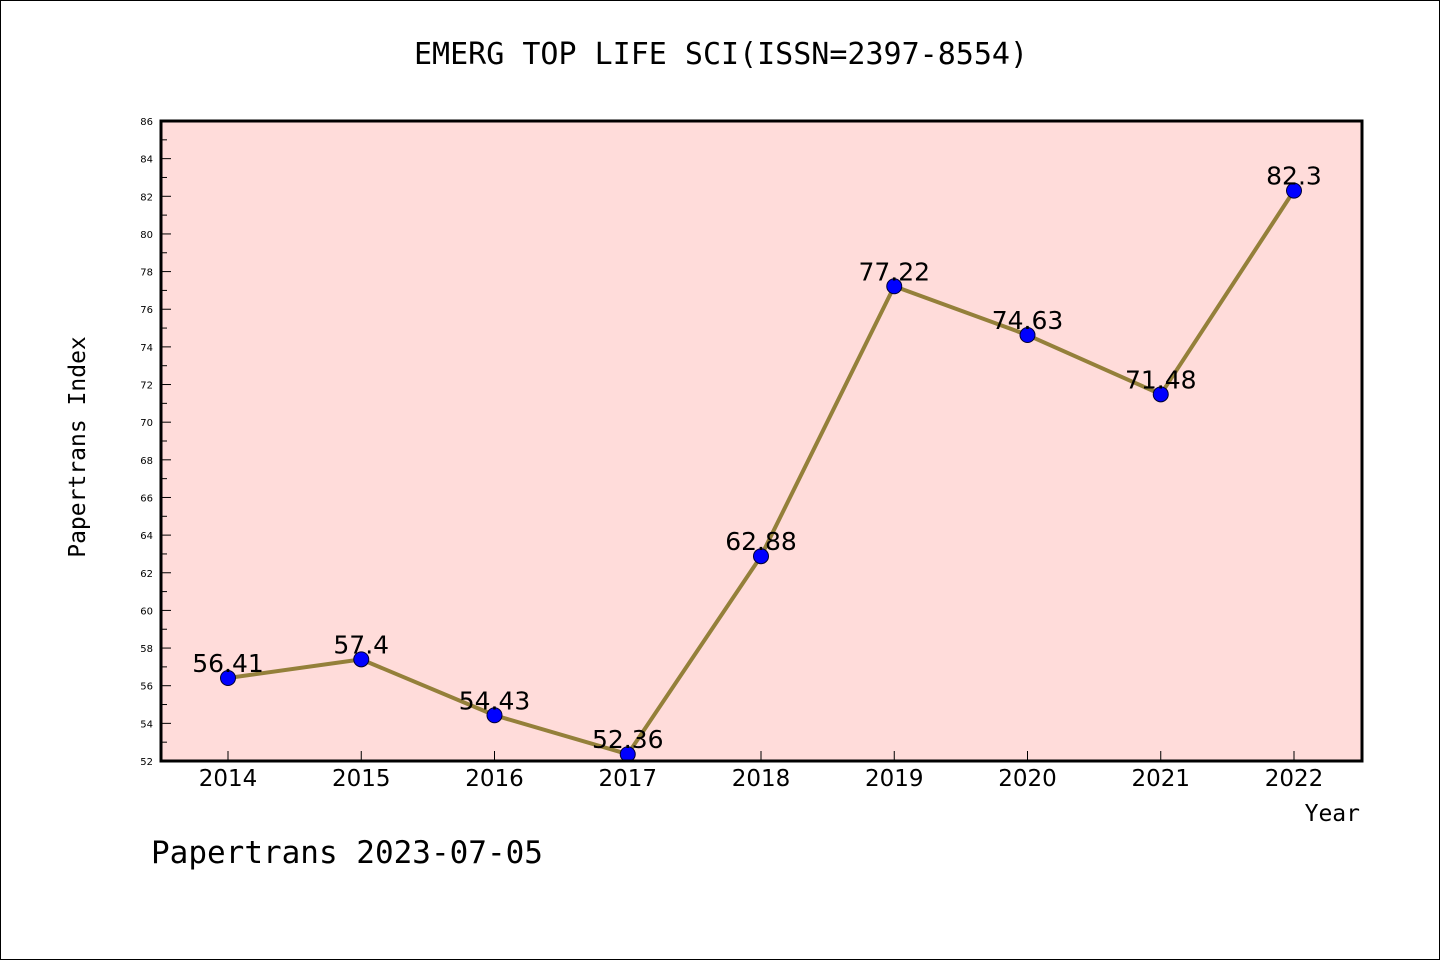  What do you see at coordinates (1028, 320) in the screenshot?
I see `data-label: 74.63` at bounding box center [1028, 320].